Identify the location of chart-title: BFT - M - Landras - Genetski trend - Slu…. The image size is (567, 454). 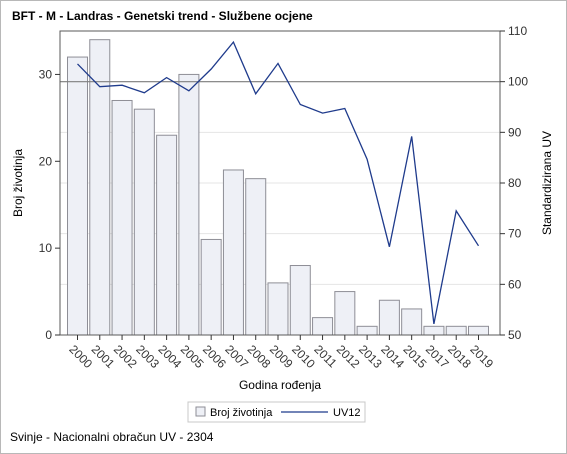
(162, 16).